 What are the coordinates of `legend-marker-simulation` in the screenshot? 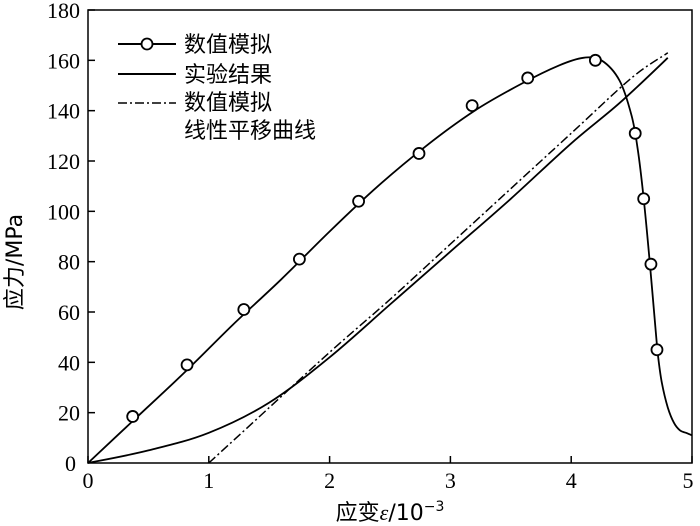 It's located at (147, 44).